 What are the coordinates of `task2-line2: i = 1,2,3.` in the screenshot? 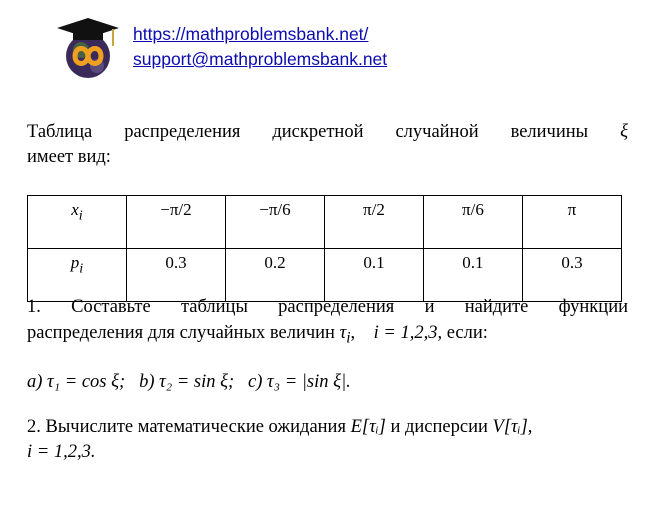 It's located at (61, 452).